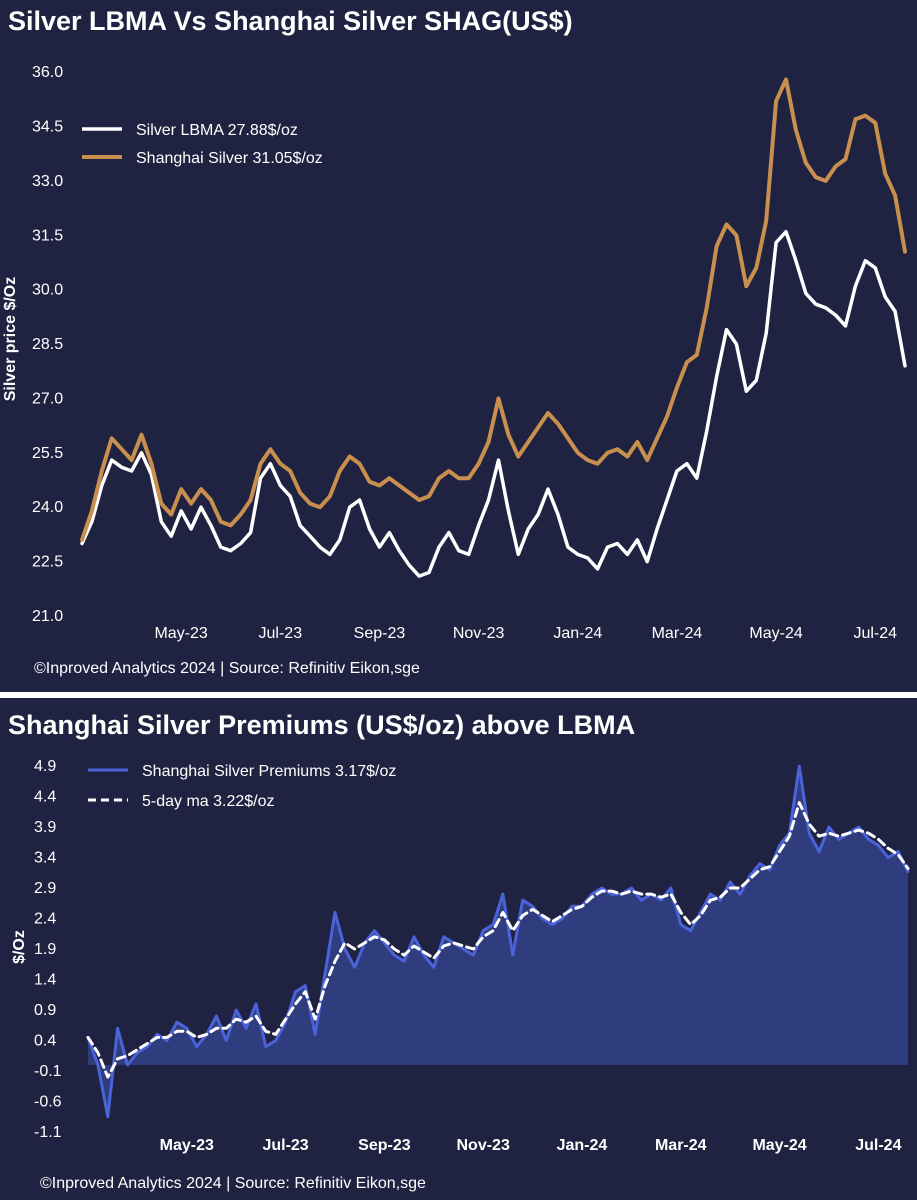  I want to click on y-tick-label: 36.0, so click(47, 72).